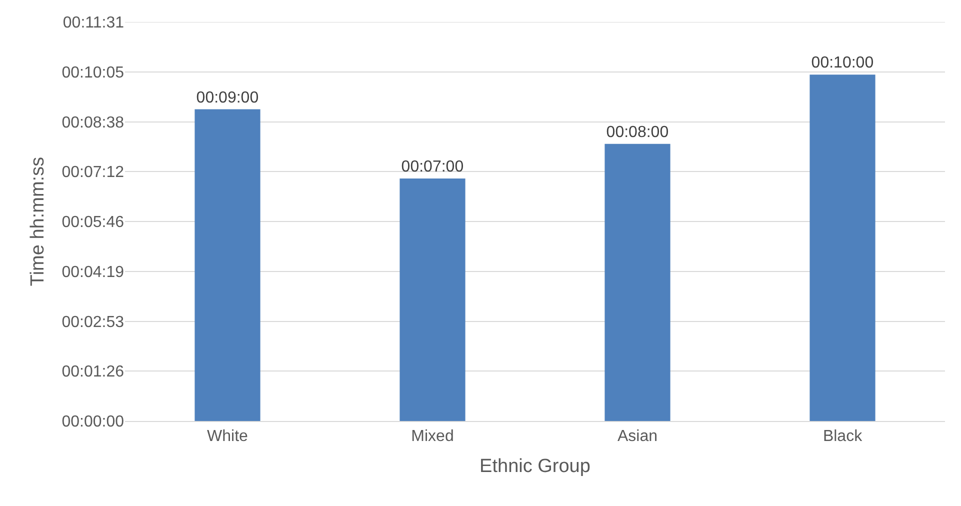 Image resolution: width=961 pixels, height=506 pixels. I want to click on y-tick-label: 00:02:53, so click(93, 322).